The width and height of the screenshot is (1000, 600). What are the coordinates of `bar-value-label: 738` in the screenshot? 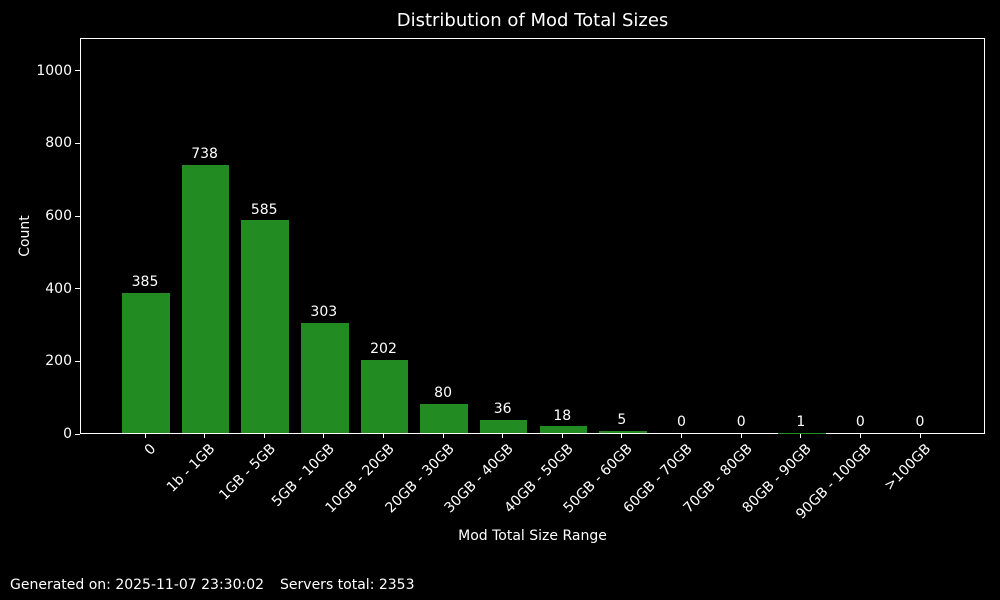 It's located at (204, 153).